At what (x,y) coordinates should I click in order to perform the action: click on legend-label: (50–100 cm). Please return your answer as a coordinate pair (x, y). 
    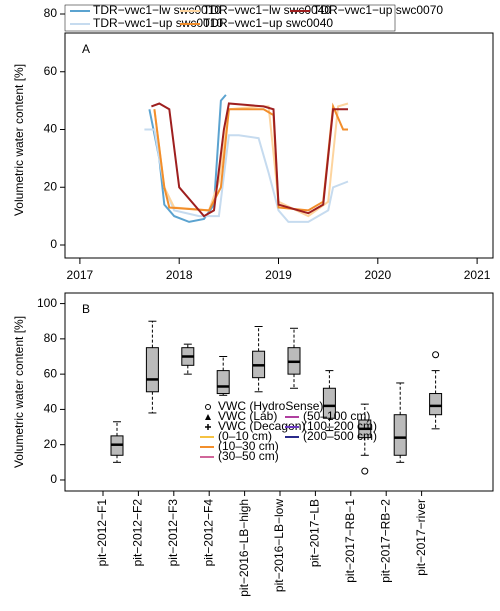
    Looking at the image, I should click on (336, 416).